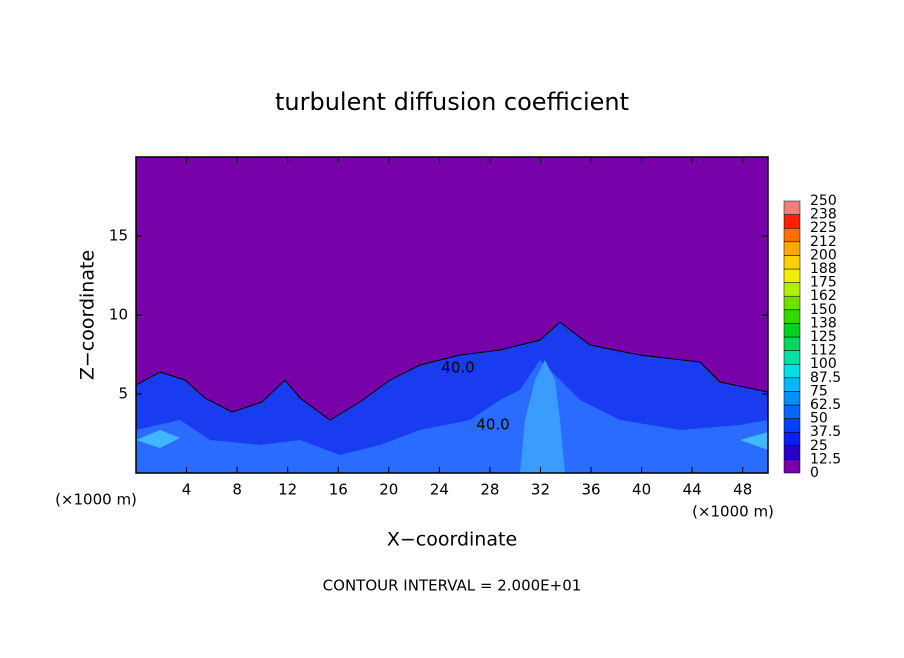  I want to click on colorbar-label: 62.5, so click(825, 405).